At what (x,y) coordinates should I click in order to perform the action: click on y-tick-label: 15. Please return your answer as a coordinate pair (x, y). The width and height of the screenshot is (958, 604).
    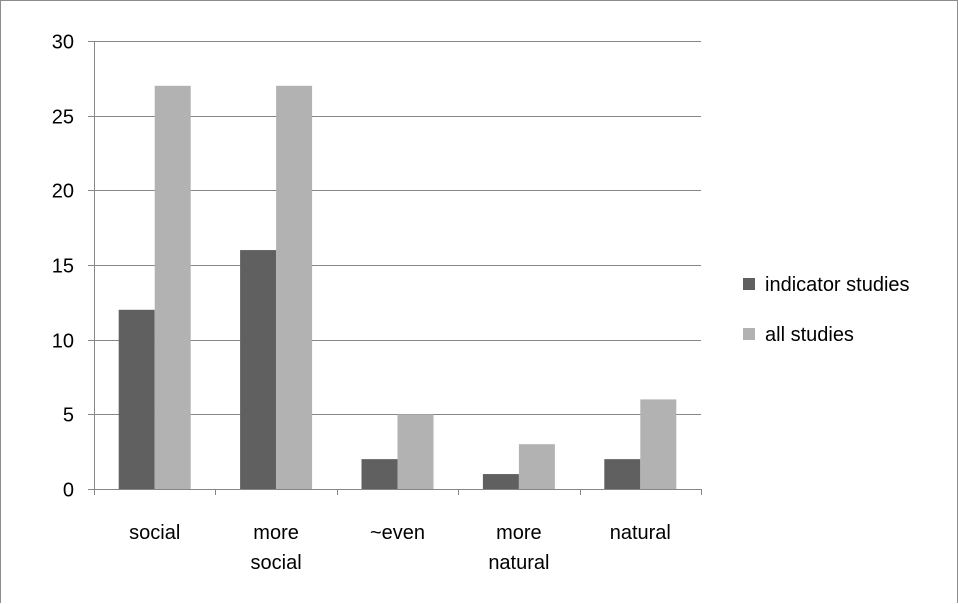
    Looking at the image, I should click on (63, 267).